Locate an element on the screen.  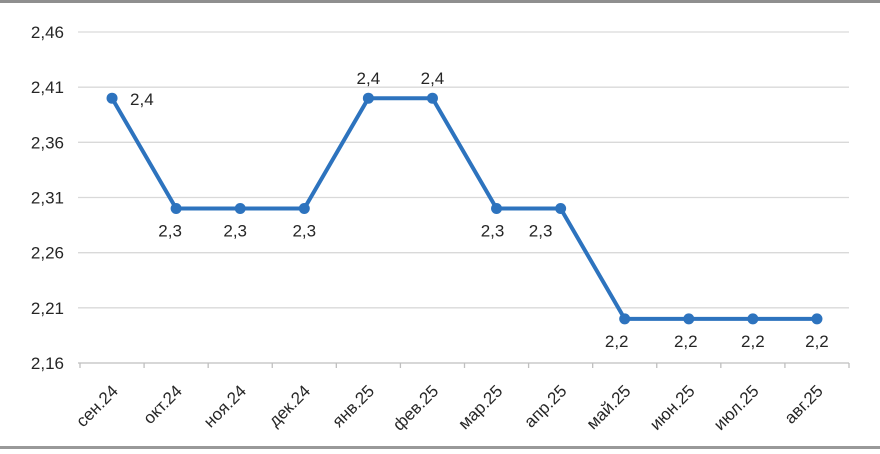
x-axis-label: май.25 is located at coordinates (609, 407).